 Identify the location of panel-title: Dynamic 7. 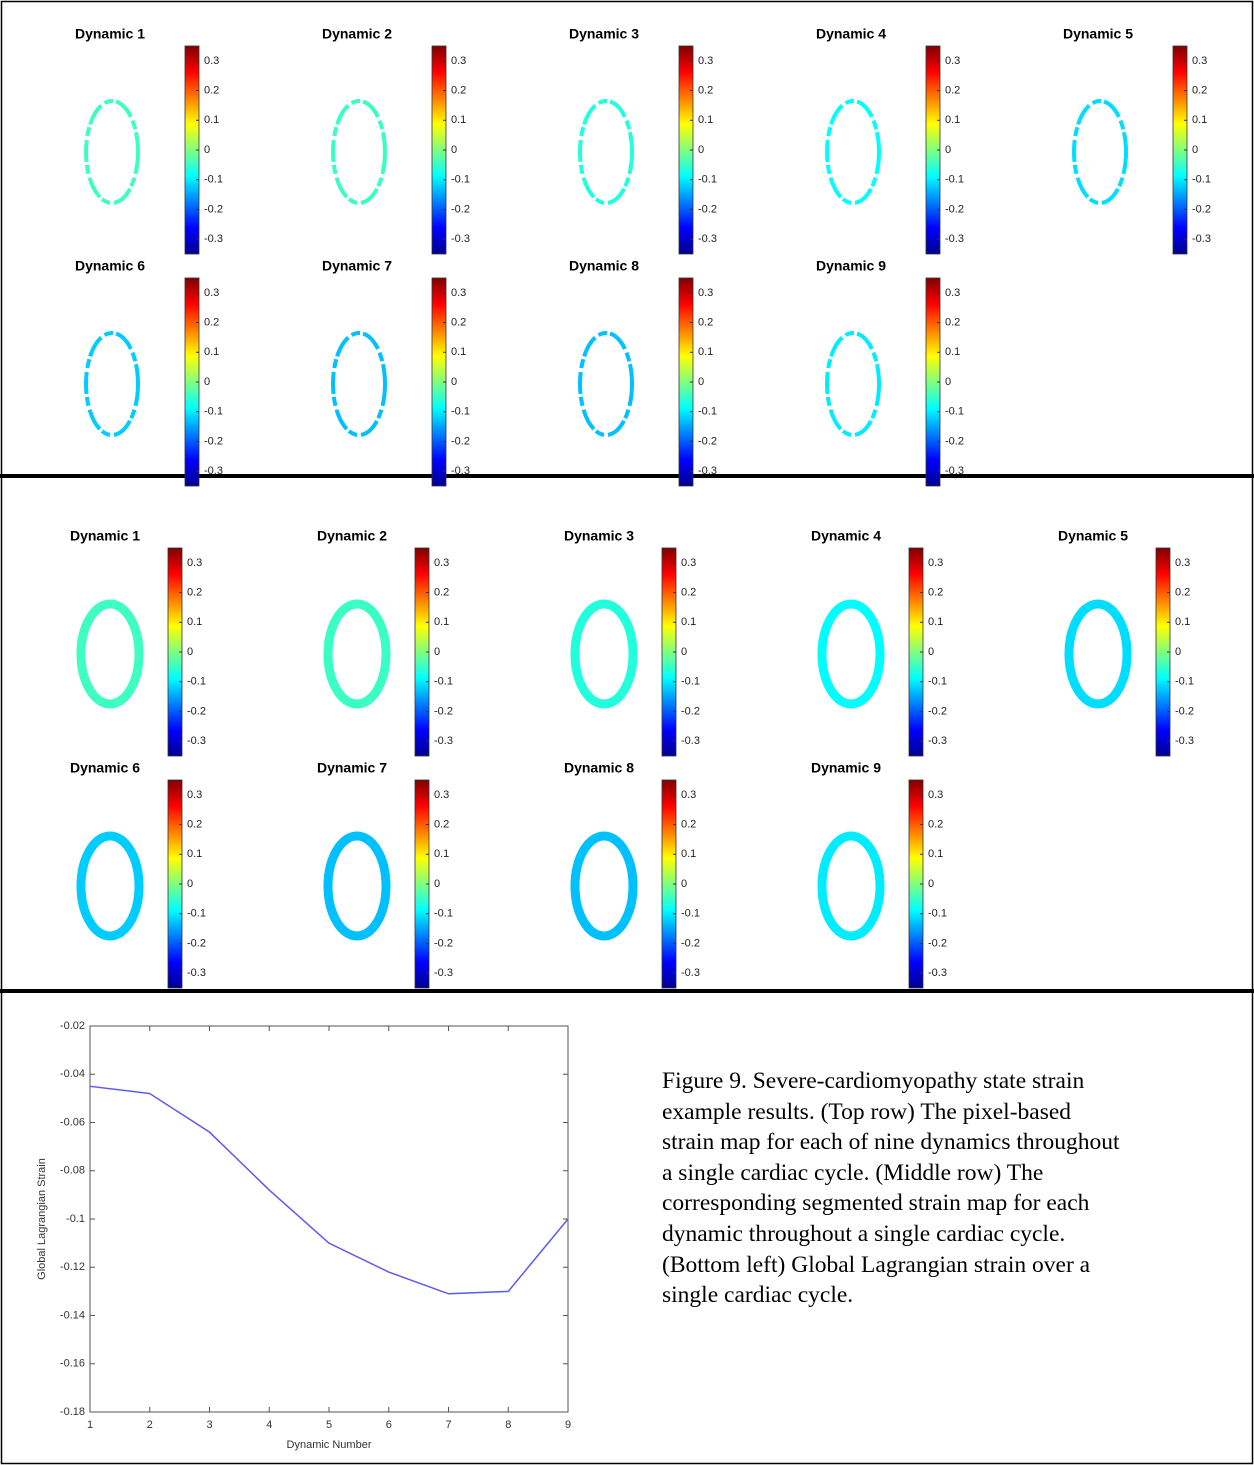
(357, 266).